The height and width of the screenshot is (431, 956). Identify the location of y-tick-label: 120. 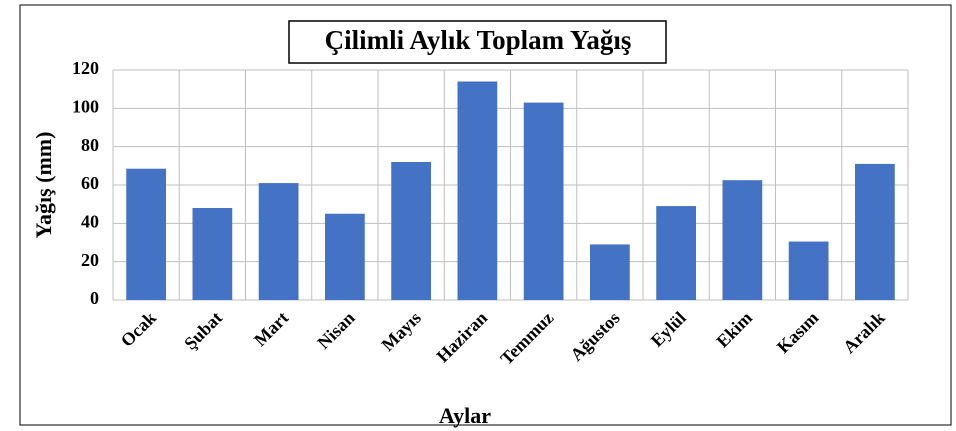
(85, 68).